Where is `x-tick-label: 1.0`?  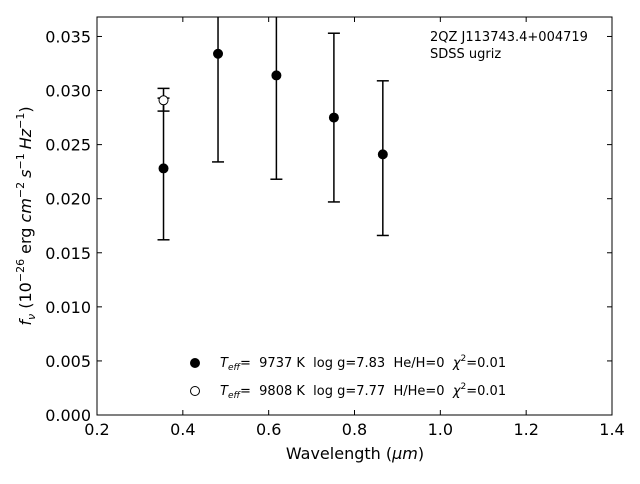
x-tick-label: 1.0 is located at coordinates (440, 429).